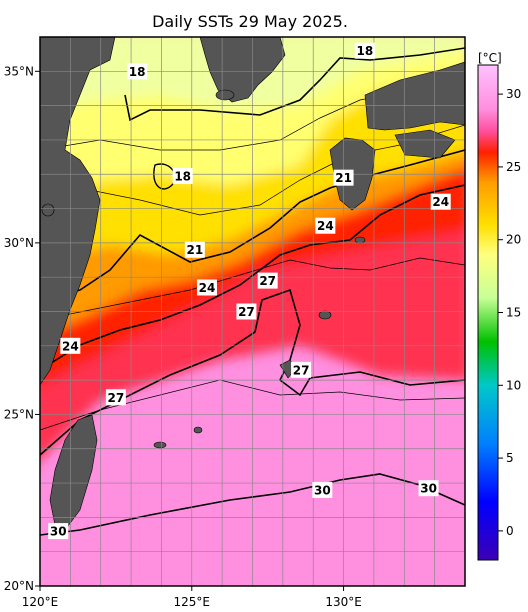 This screenshot has height=612, width=528. Describe the element at coordinates (513, 240) in the screenshot. I see `colorbar-tick-label: 20` at that location.